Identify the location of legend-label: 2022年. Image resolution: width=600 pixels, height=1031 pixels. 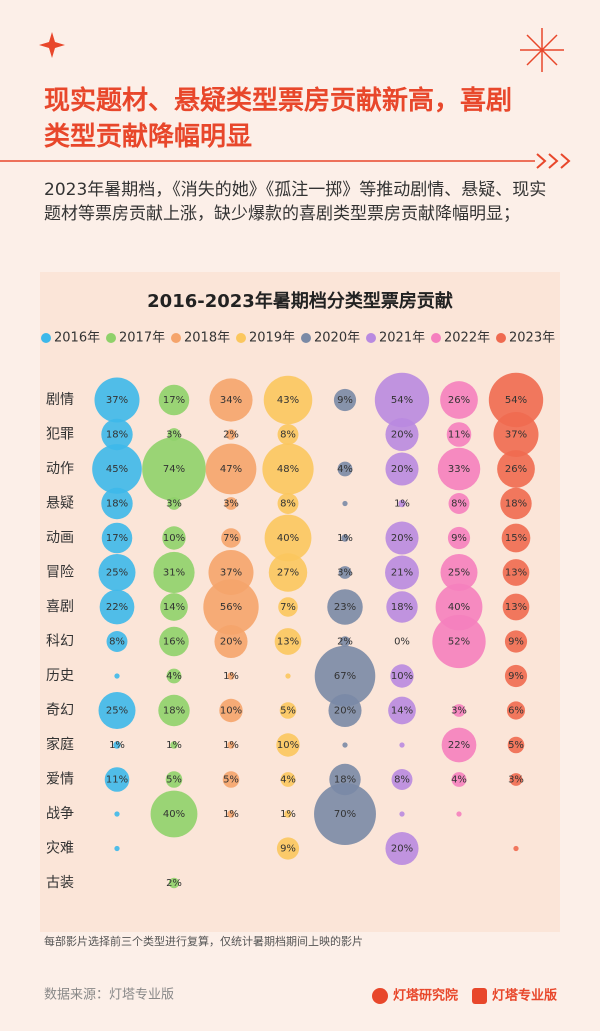
(467, 338).